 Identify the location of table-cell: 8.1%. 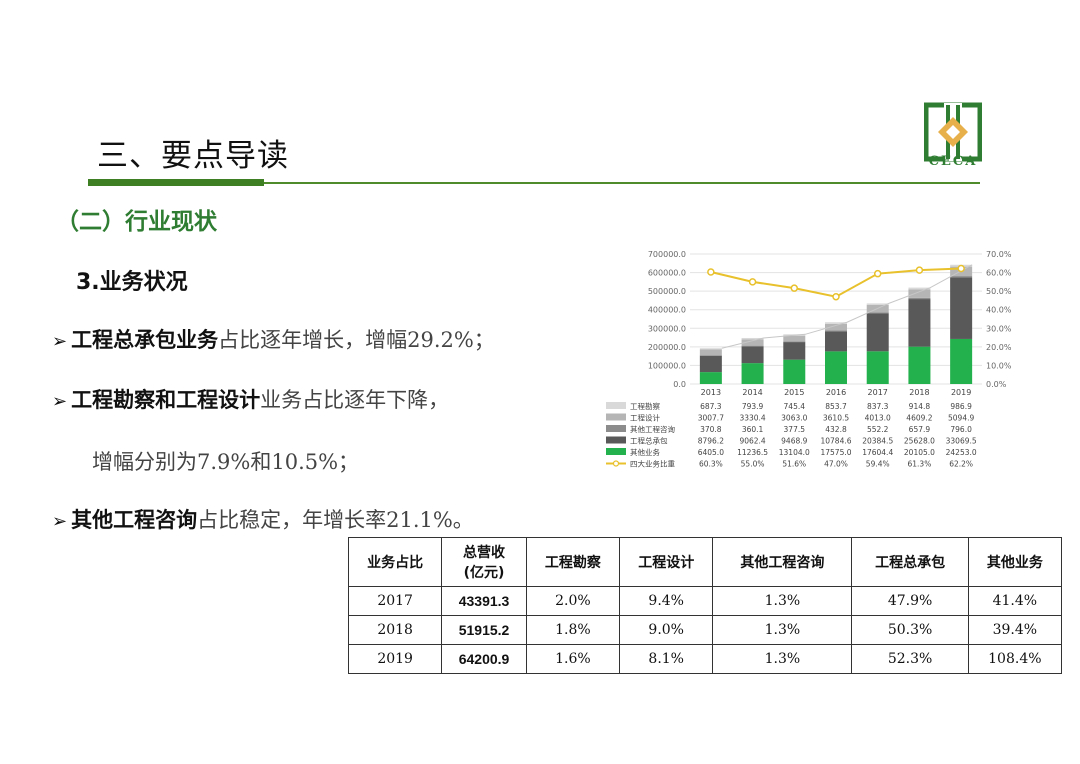
(666, 659).